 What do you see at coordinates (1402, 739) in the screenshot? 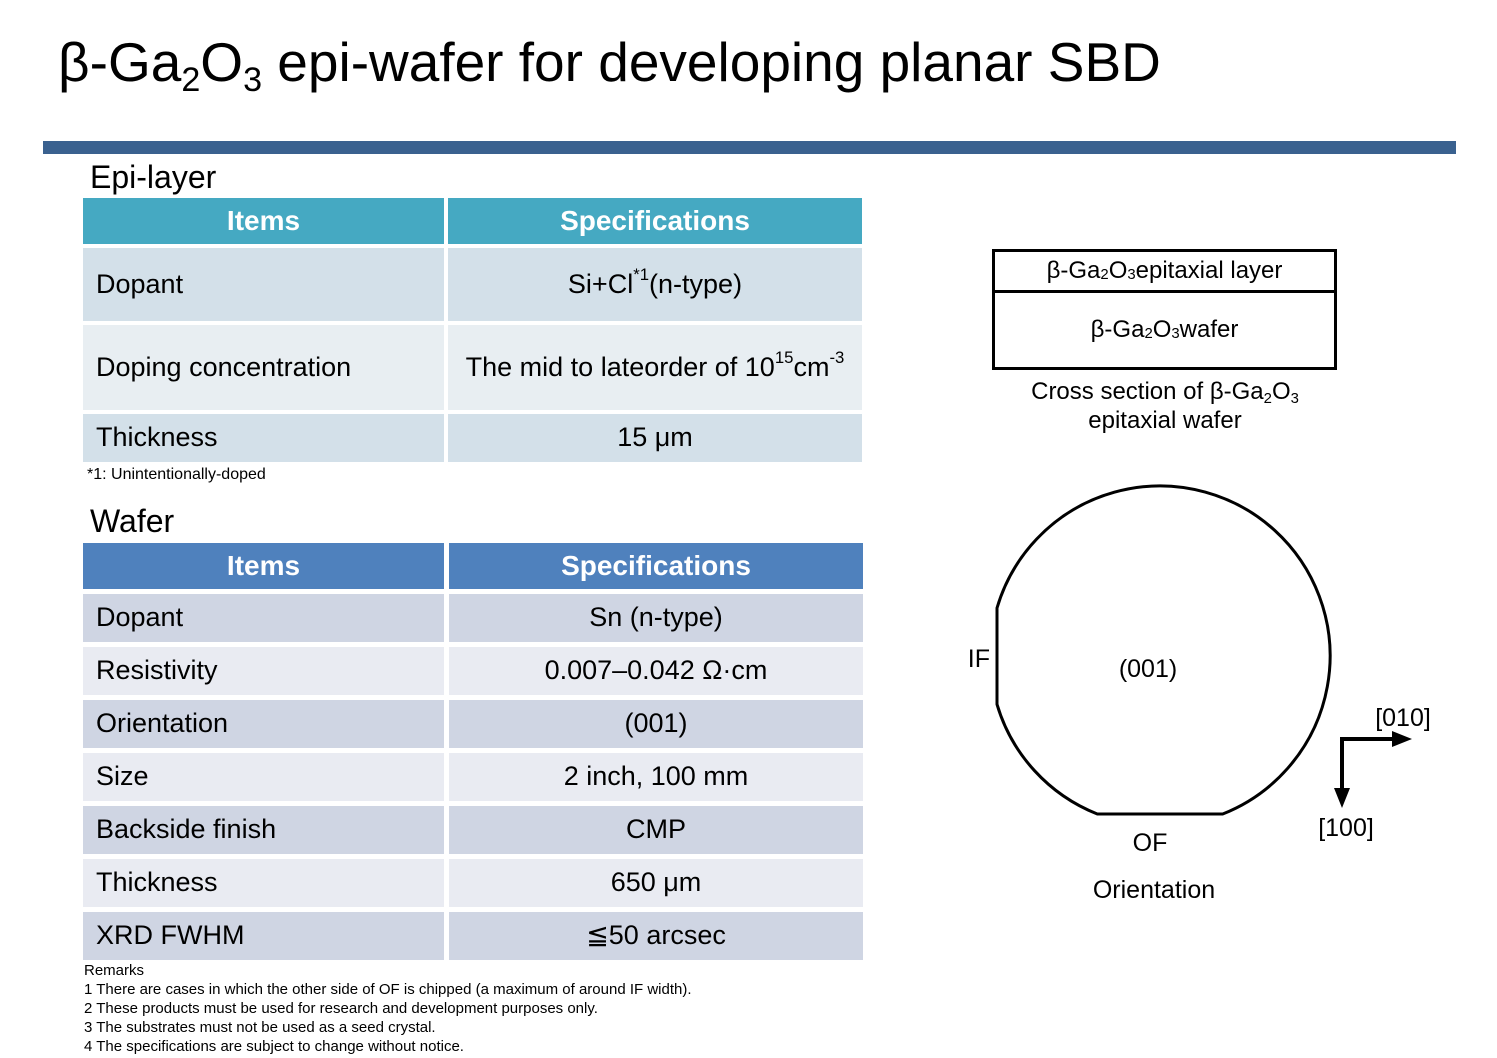
I see `axis-arrow-right-head` at bounding box center [1402, 739].